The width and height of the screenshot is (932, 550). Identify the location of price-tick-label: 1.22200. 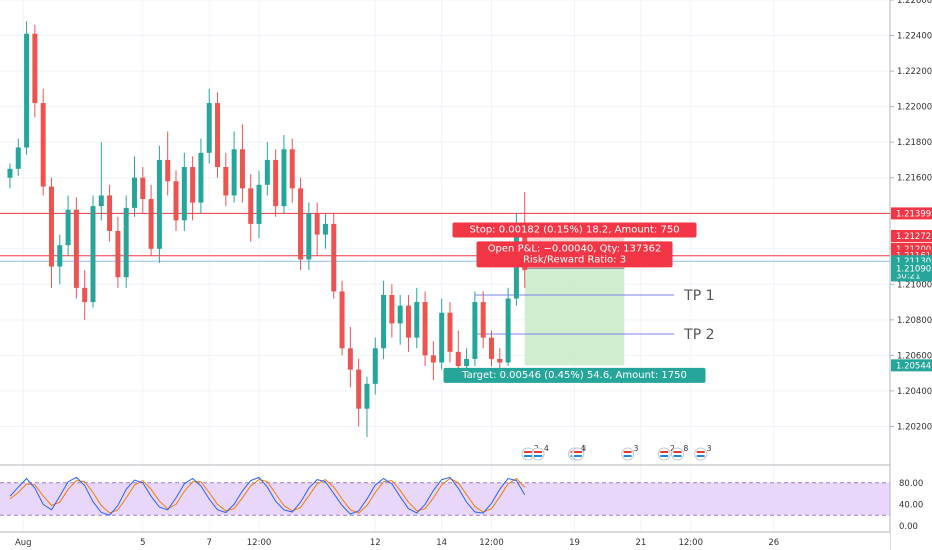
(914, 72).